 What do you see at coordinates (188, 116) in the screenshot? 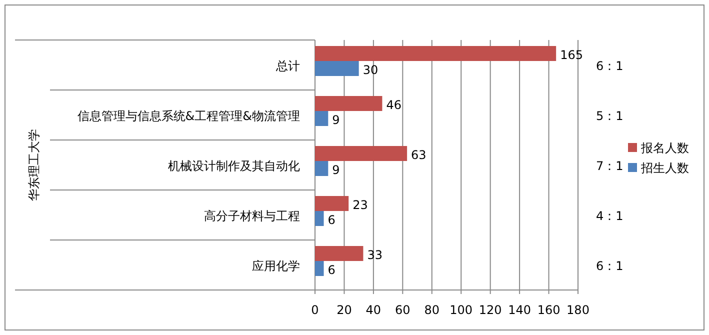
I see `y-tick-label: 信息管理与信息系统&工程管理&物流管理` at bounding box center [188, 116].